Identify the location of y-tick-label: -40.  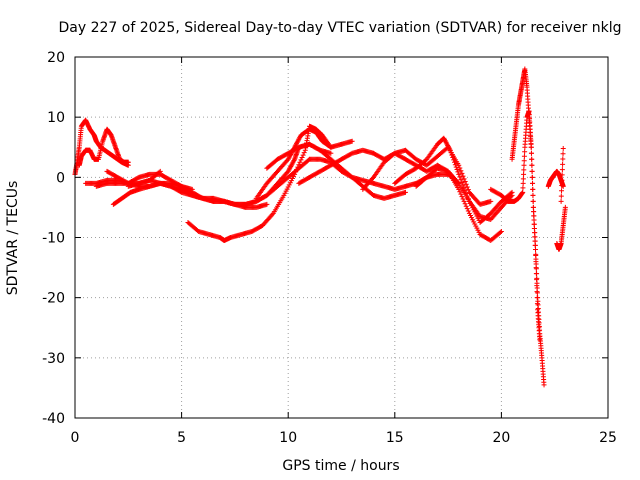
(53, 419).